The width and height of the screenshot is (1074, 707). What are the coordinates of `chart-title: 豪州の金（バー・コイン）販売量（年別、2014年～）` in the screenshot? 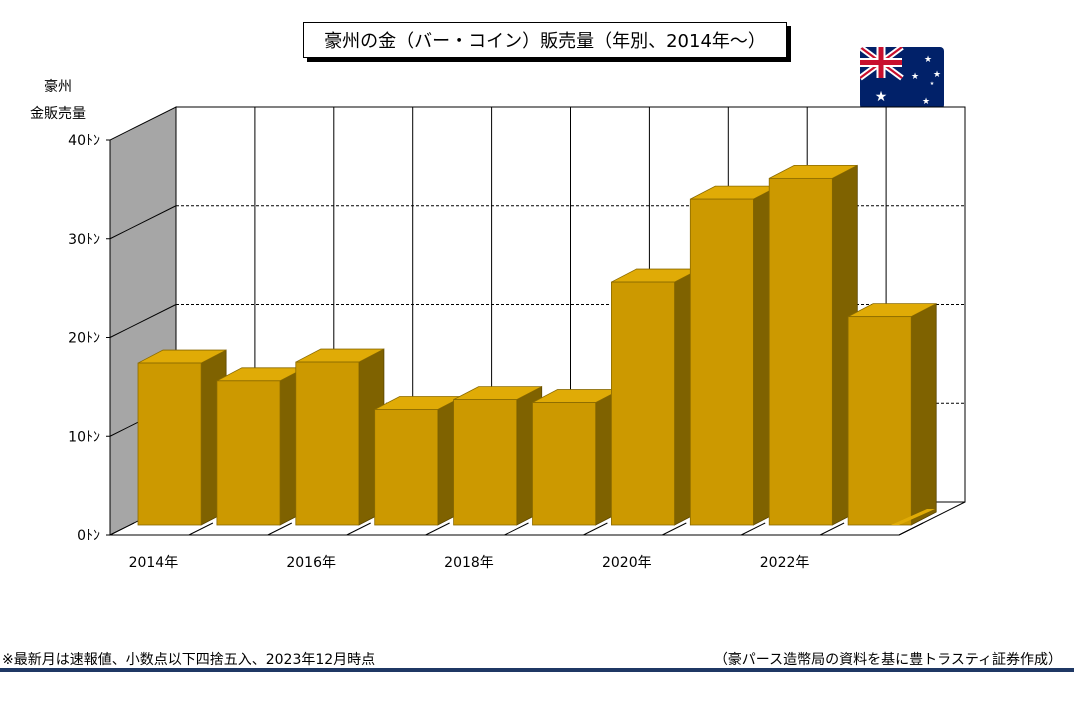 It's located at (545, 40).